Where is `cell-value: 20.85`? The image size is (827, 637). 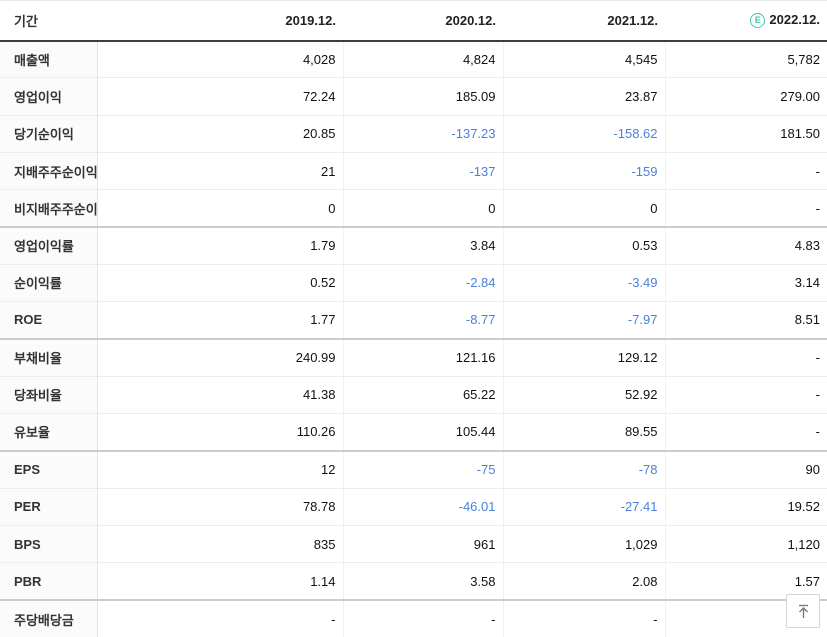
cell-value: 20.85 is located at coordinates (220, 133).